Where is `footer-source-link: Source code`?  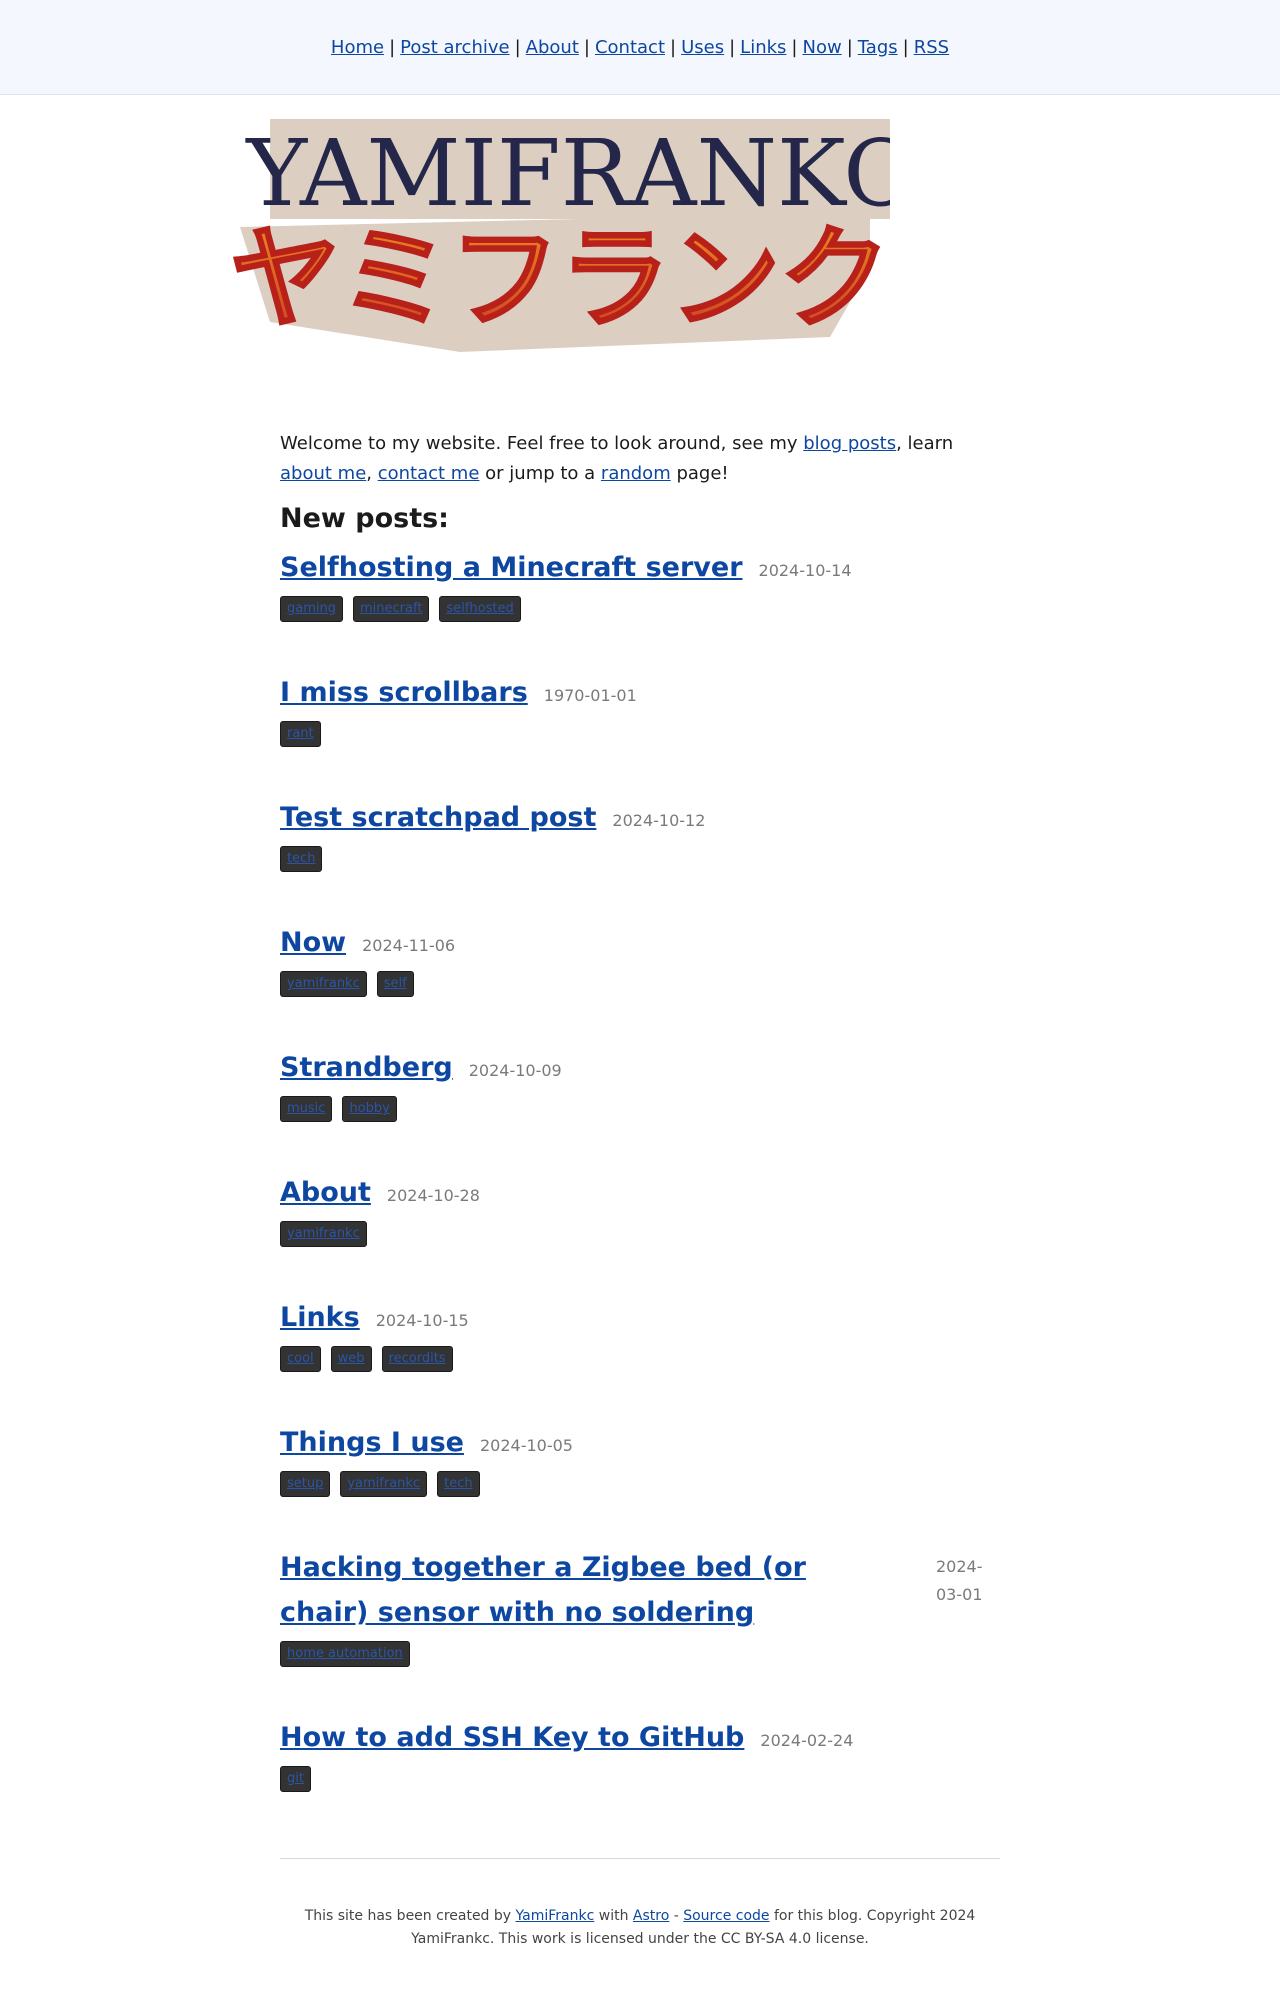 footer-source-link: Source code is located at coordinates (726, 1916).